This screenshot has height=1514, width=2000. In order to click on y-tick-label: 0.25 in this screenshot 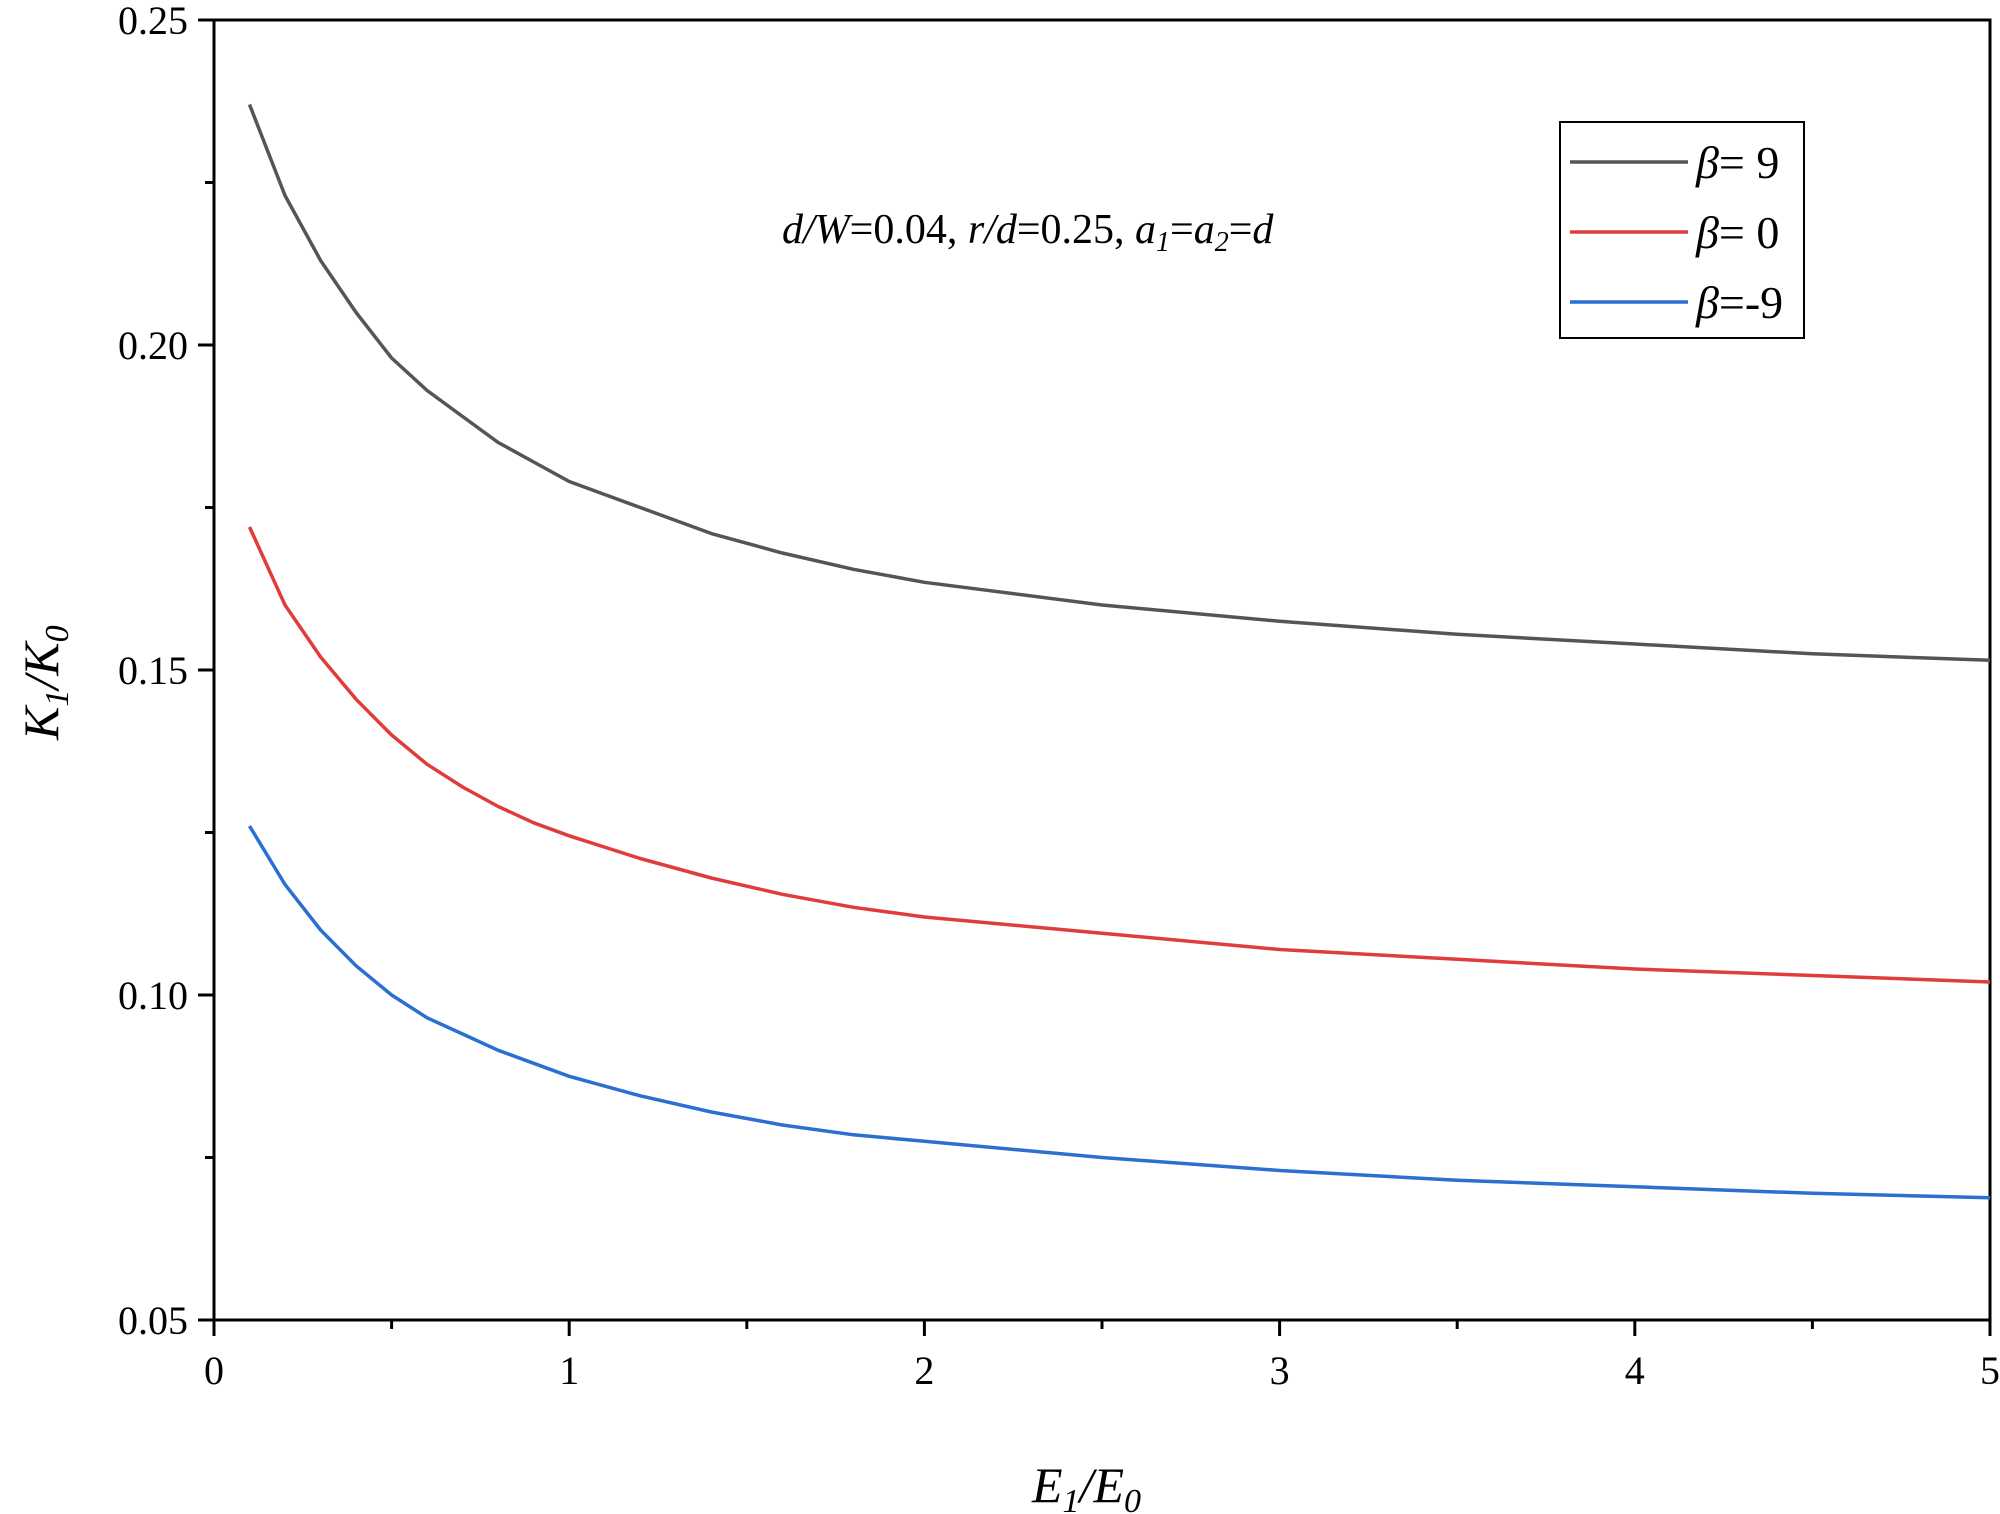, I will do `click(153, 21)`.